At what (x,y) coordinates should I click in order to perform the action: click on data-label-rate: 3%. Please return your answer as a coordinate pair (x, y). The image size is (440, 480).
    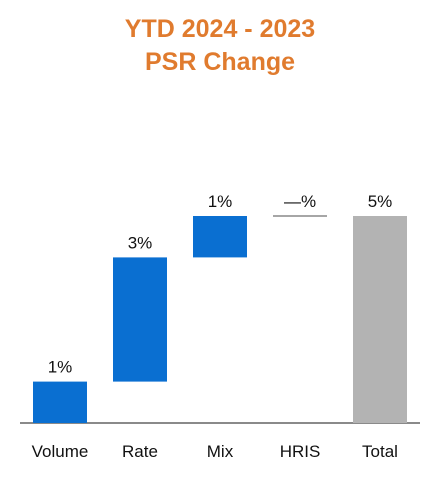
    Looking at the image, I should click on (140, 242).